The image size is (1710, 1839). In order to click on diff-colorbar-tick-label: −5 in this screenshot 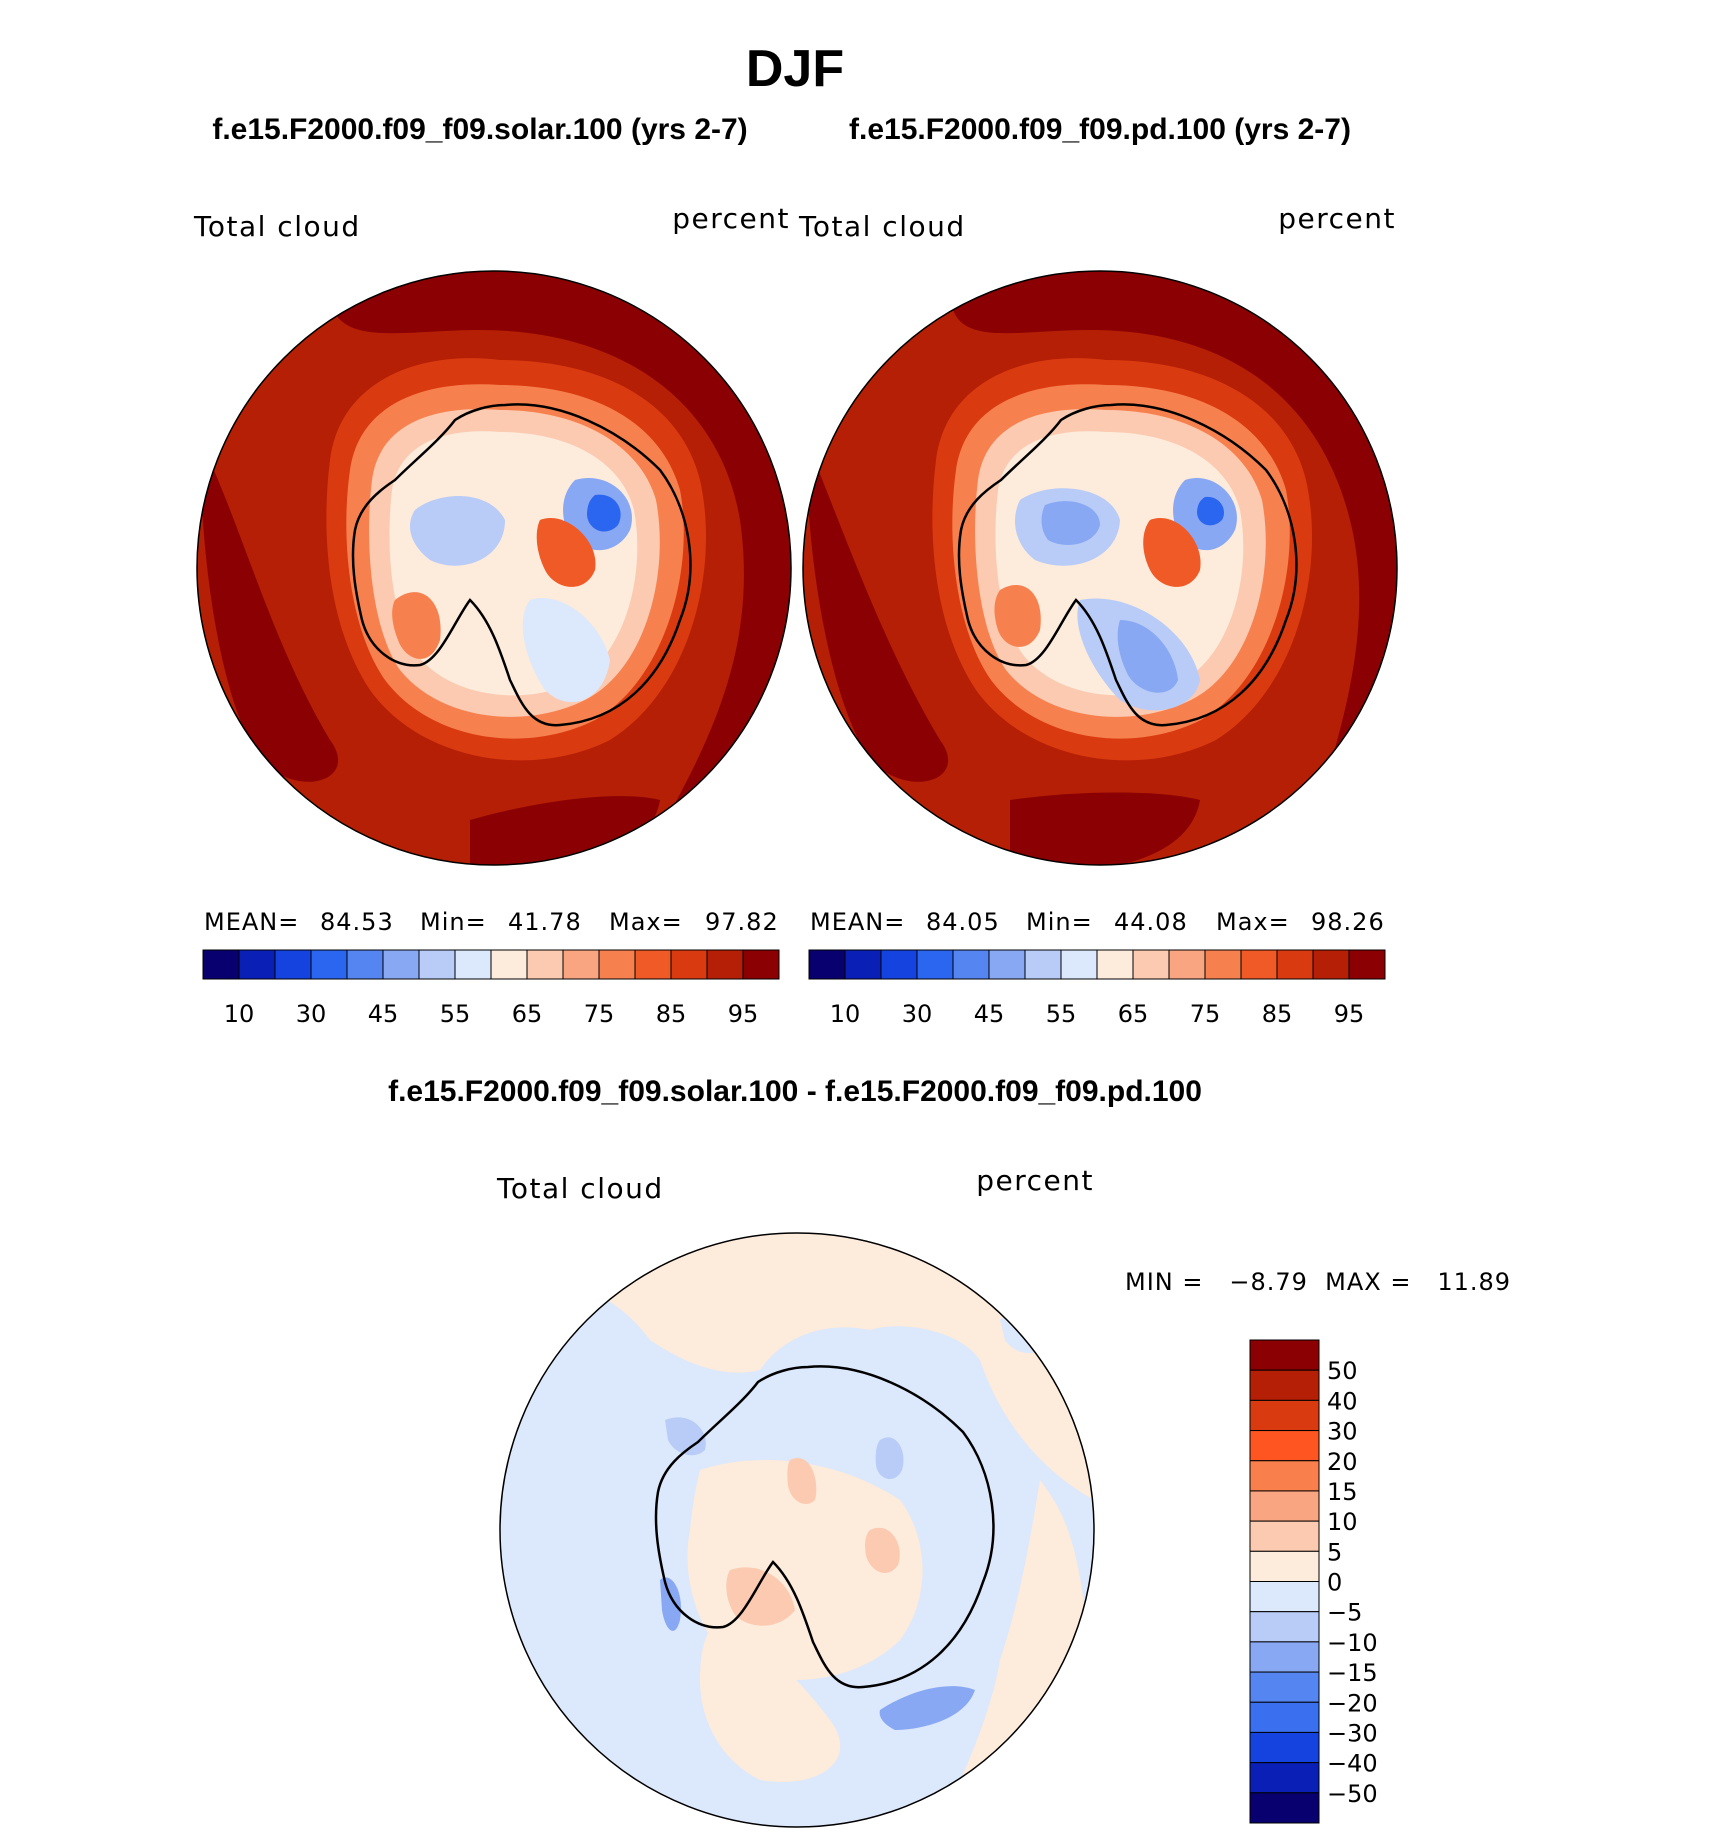, I will do `click(1344, 1613)`.